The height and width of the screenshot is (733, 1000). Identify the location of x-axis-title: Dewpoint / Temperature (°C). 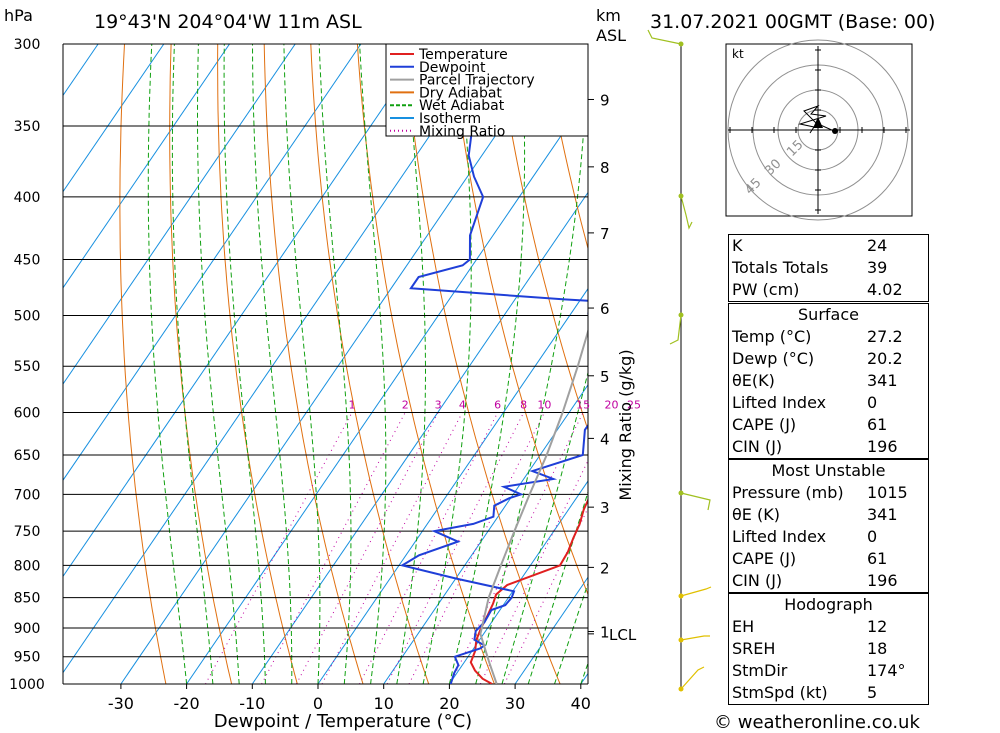
(343, 721).